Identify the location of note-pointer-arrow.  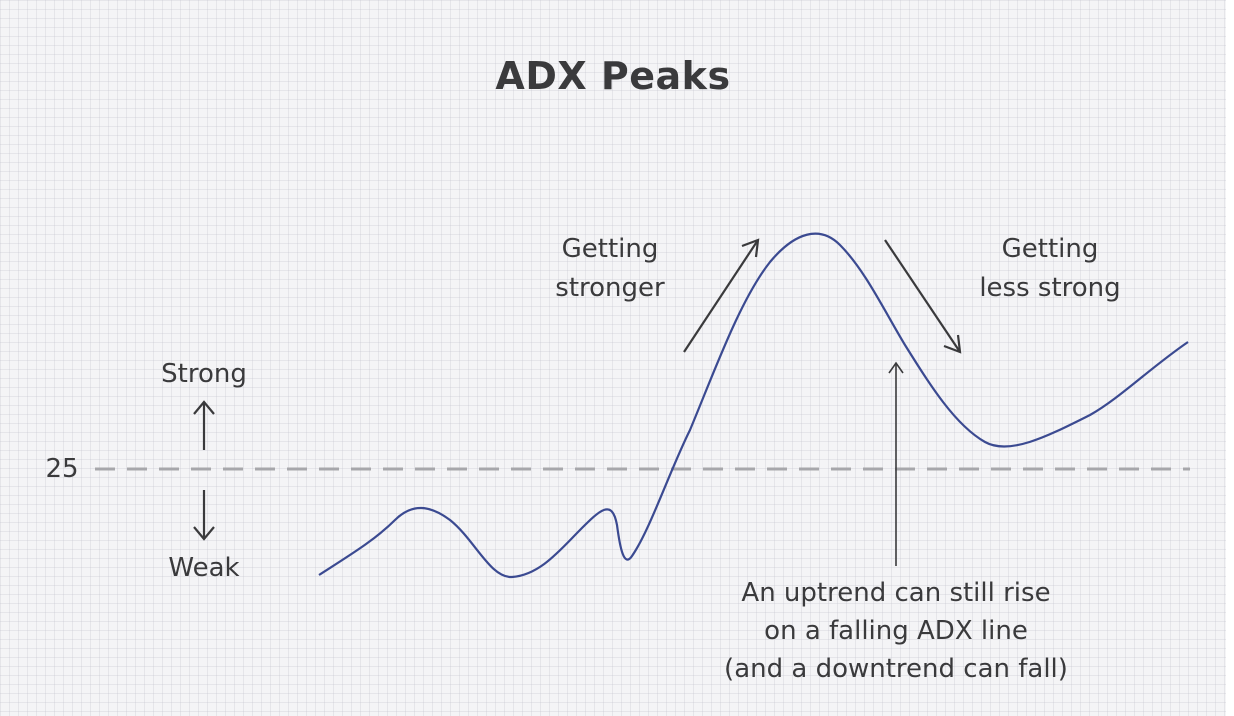
(896, 463).